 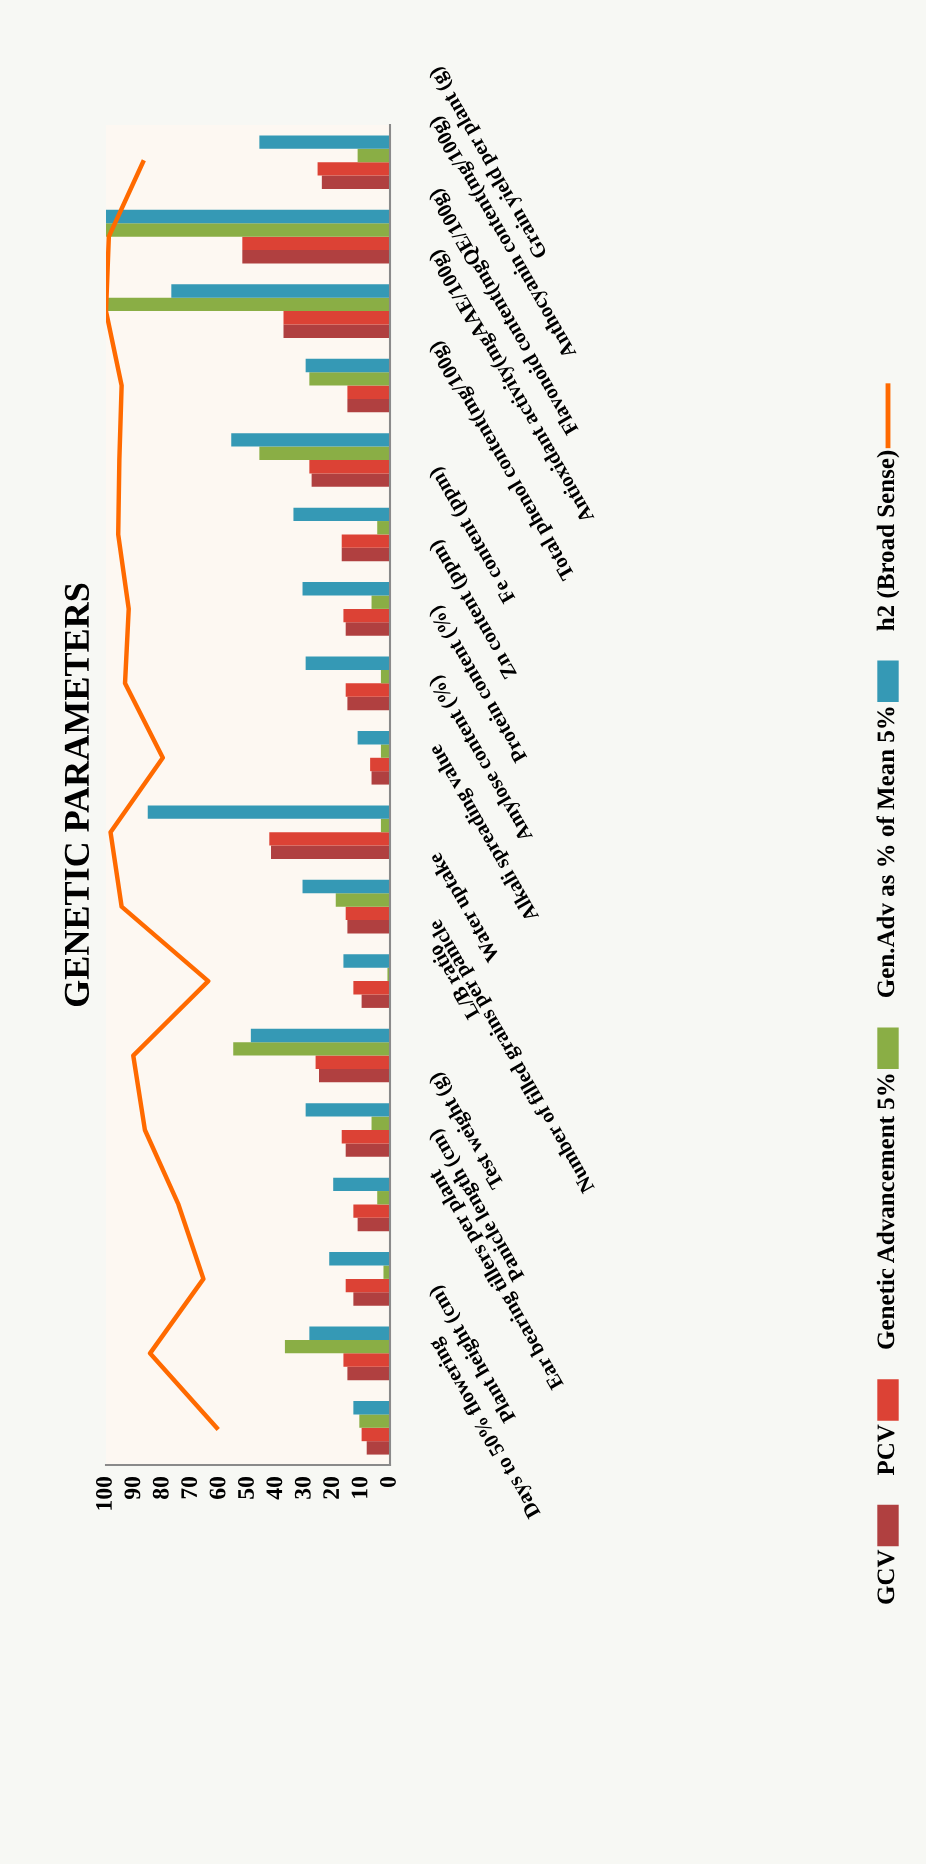 I want to click on x-tick-label: 100, so click(x=103, y=1493).